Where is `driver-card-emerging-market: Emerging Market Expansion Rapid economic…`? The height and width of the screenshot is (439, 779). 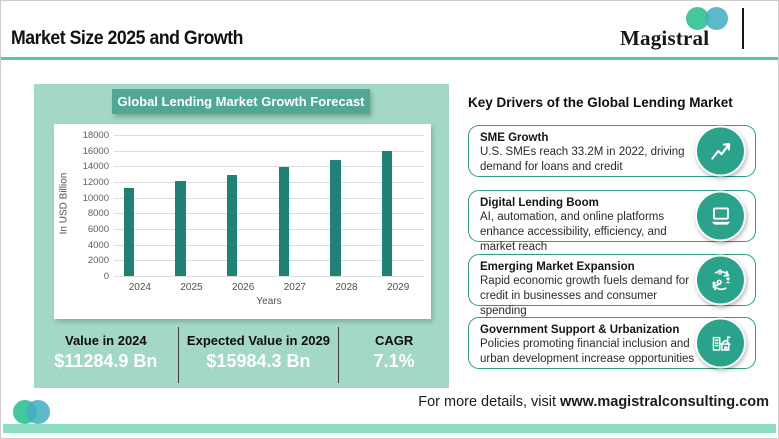
driver-card-emerging-market: Emerging Market Expansion Rapid economic… is located at coordinates (612, 285).